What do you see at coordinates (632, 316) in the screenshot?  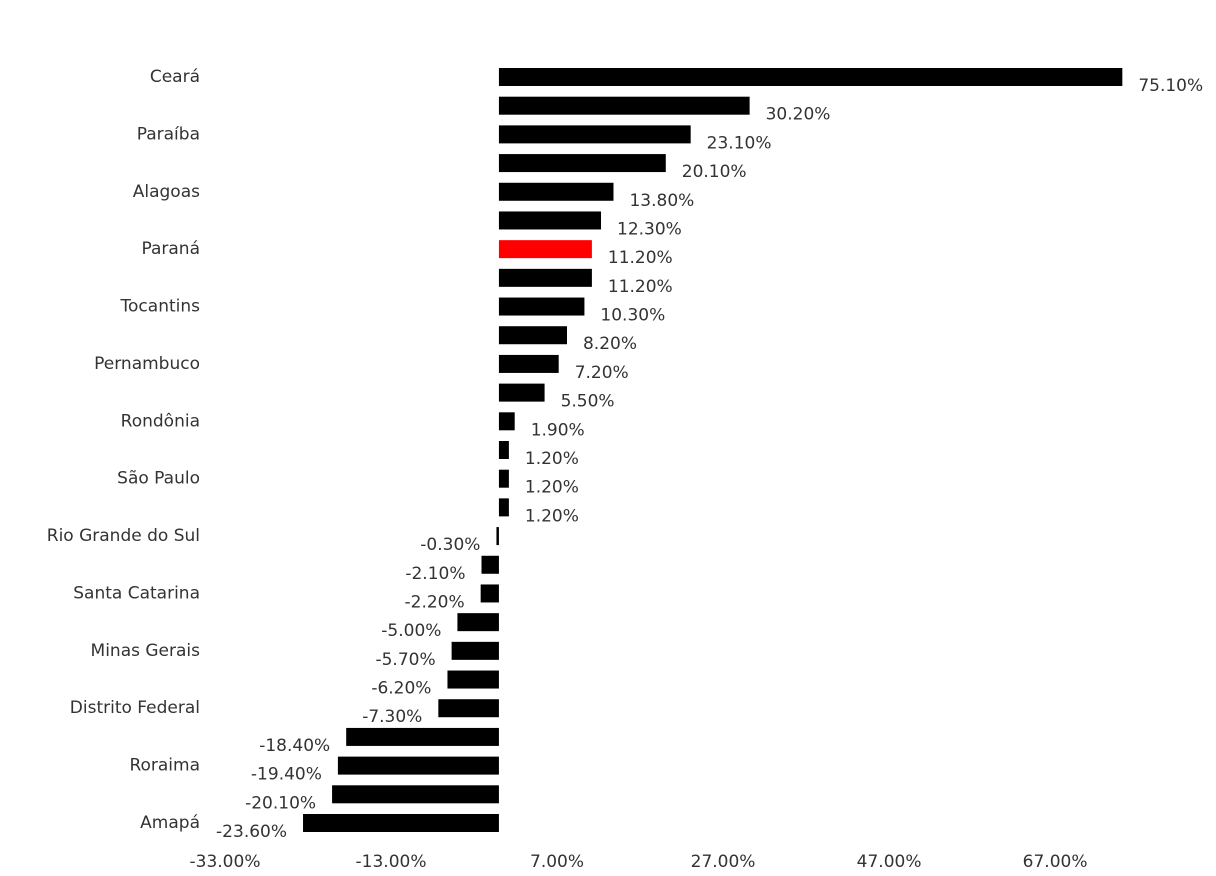 I see `value-label: 10.30%` at bounding box center [632, 316].